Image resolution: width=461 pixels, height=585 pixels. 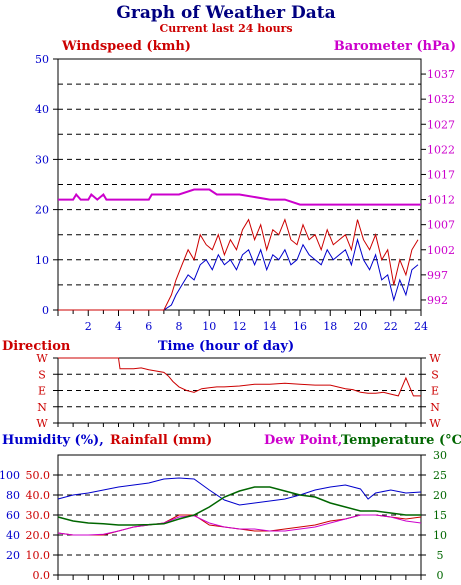 I want to click on windspeed-tick-label: 20, so click(x=42, y=210).